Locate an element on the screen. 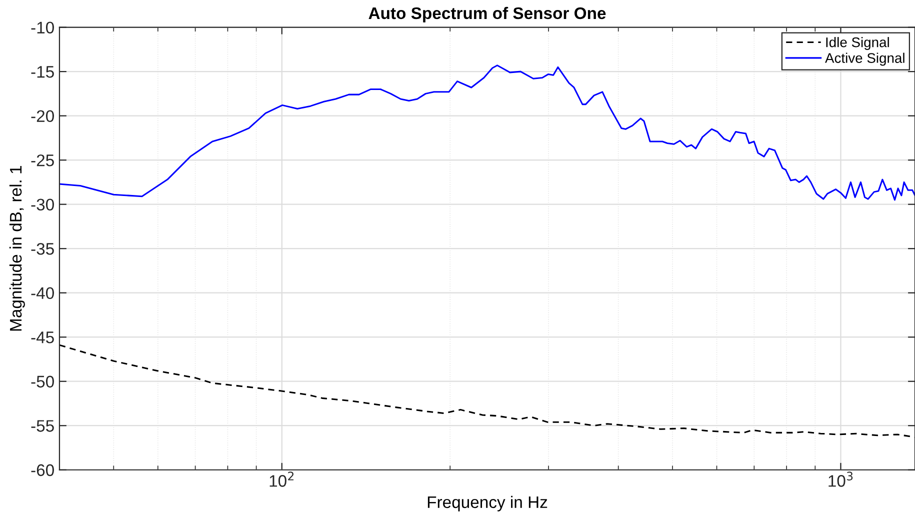 The width and height of the screenshot is (915, 525). x-tick-label: 10$^{3}$ is located at coordinates (840, 479).